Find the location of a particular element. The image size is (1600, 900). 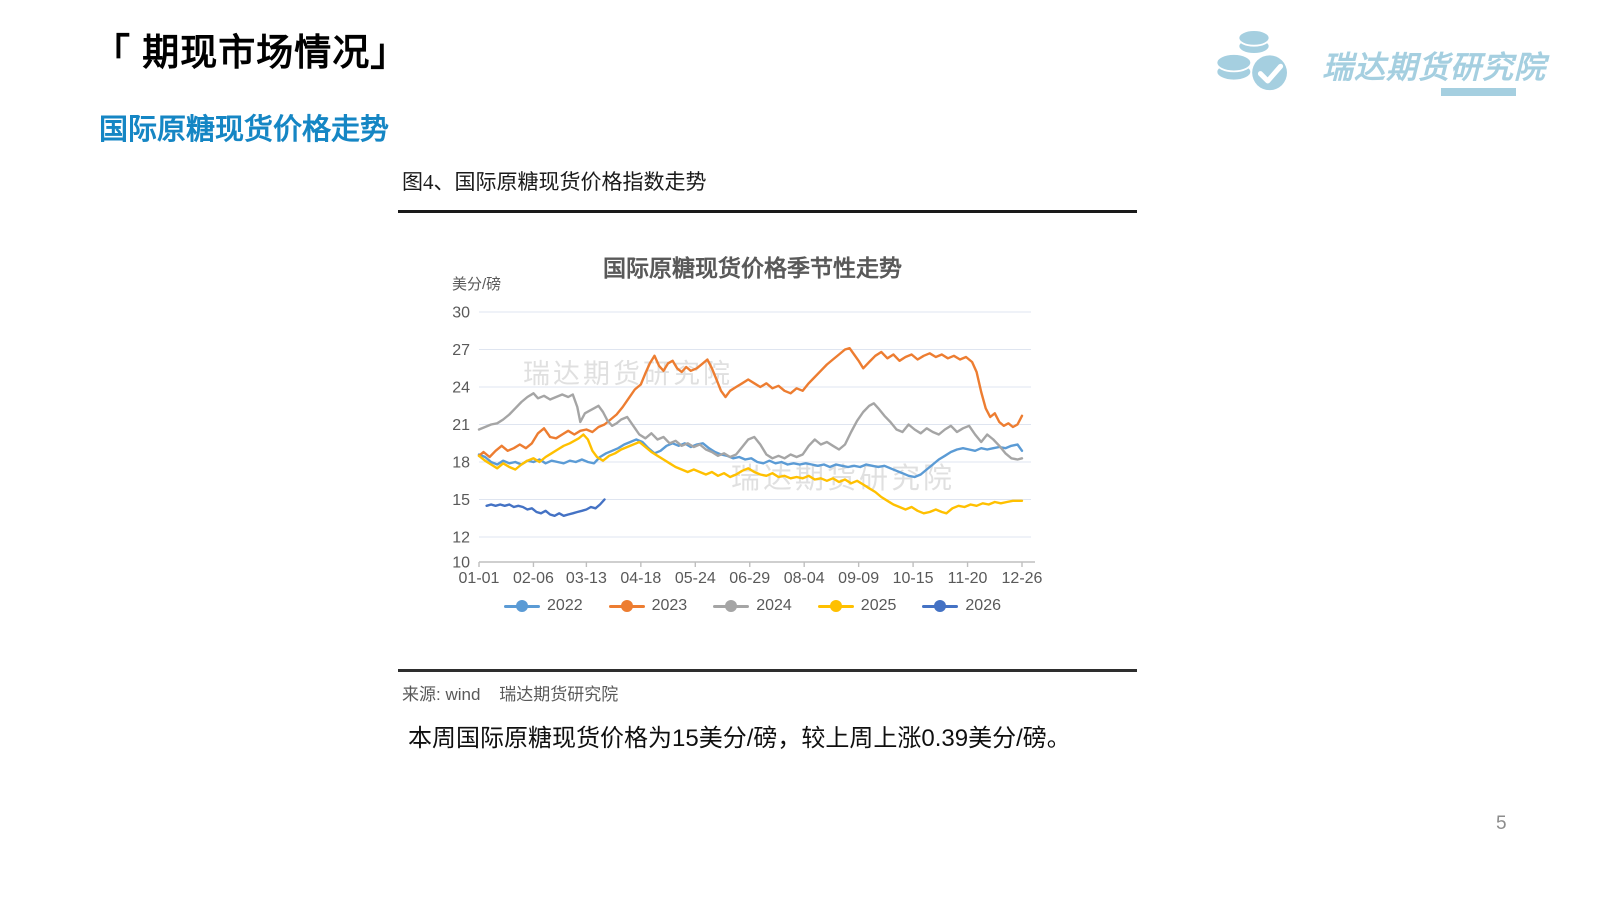

series-line-2026 is located at coordinates (545, 507).